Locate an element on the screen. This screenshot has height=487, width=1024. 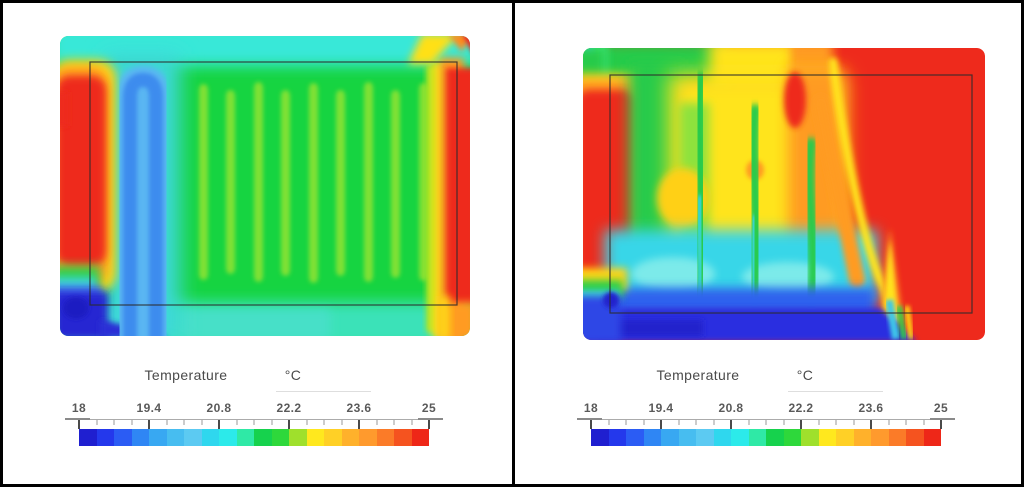
colorbar-tick-label: 23.6 is located at coordinates (359, 408).